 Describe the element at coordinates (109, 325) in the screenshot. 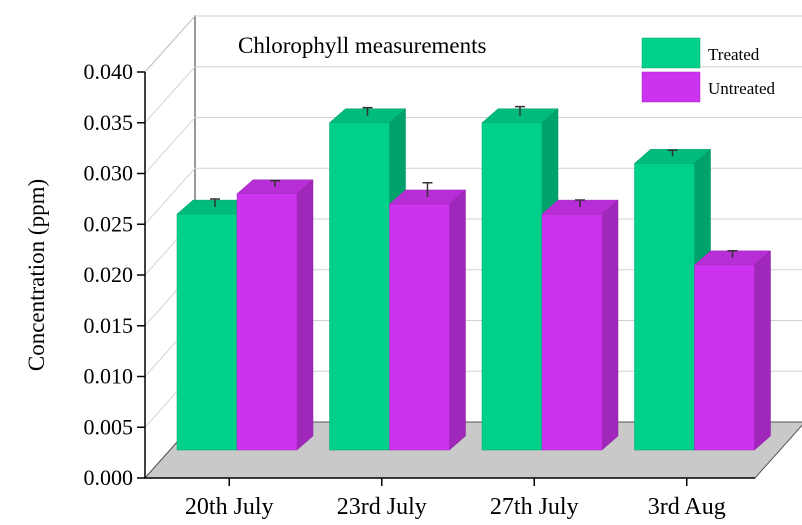

I see `y-tick-label: 0.015` at that location.